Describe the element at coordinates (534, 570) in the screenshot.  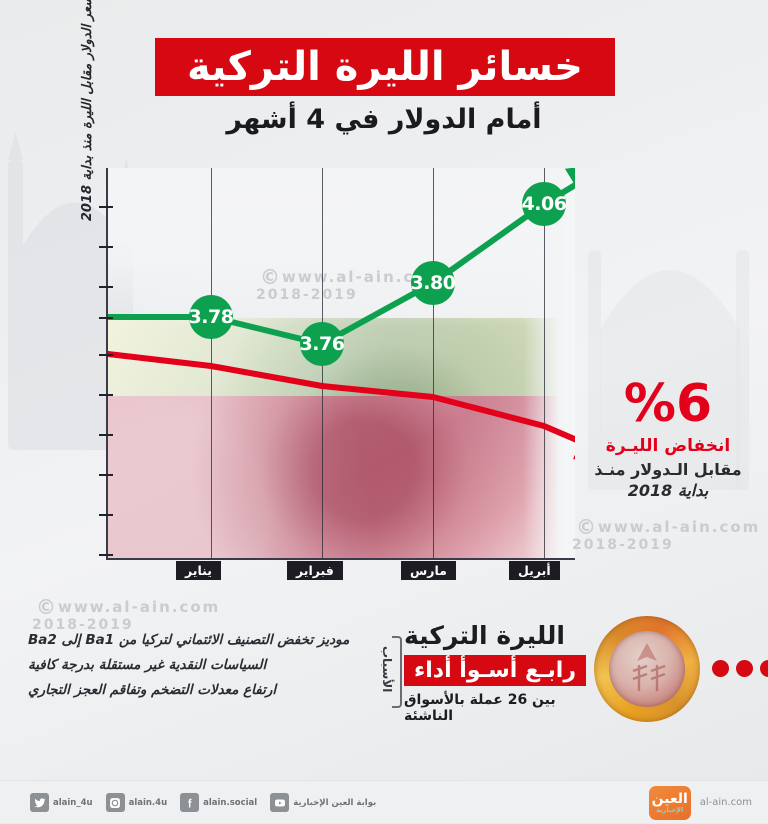
I see `x-label-april: أبريل` at that location.